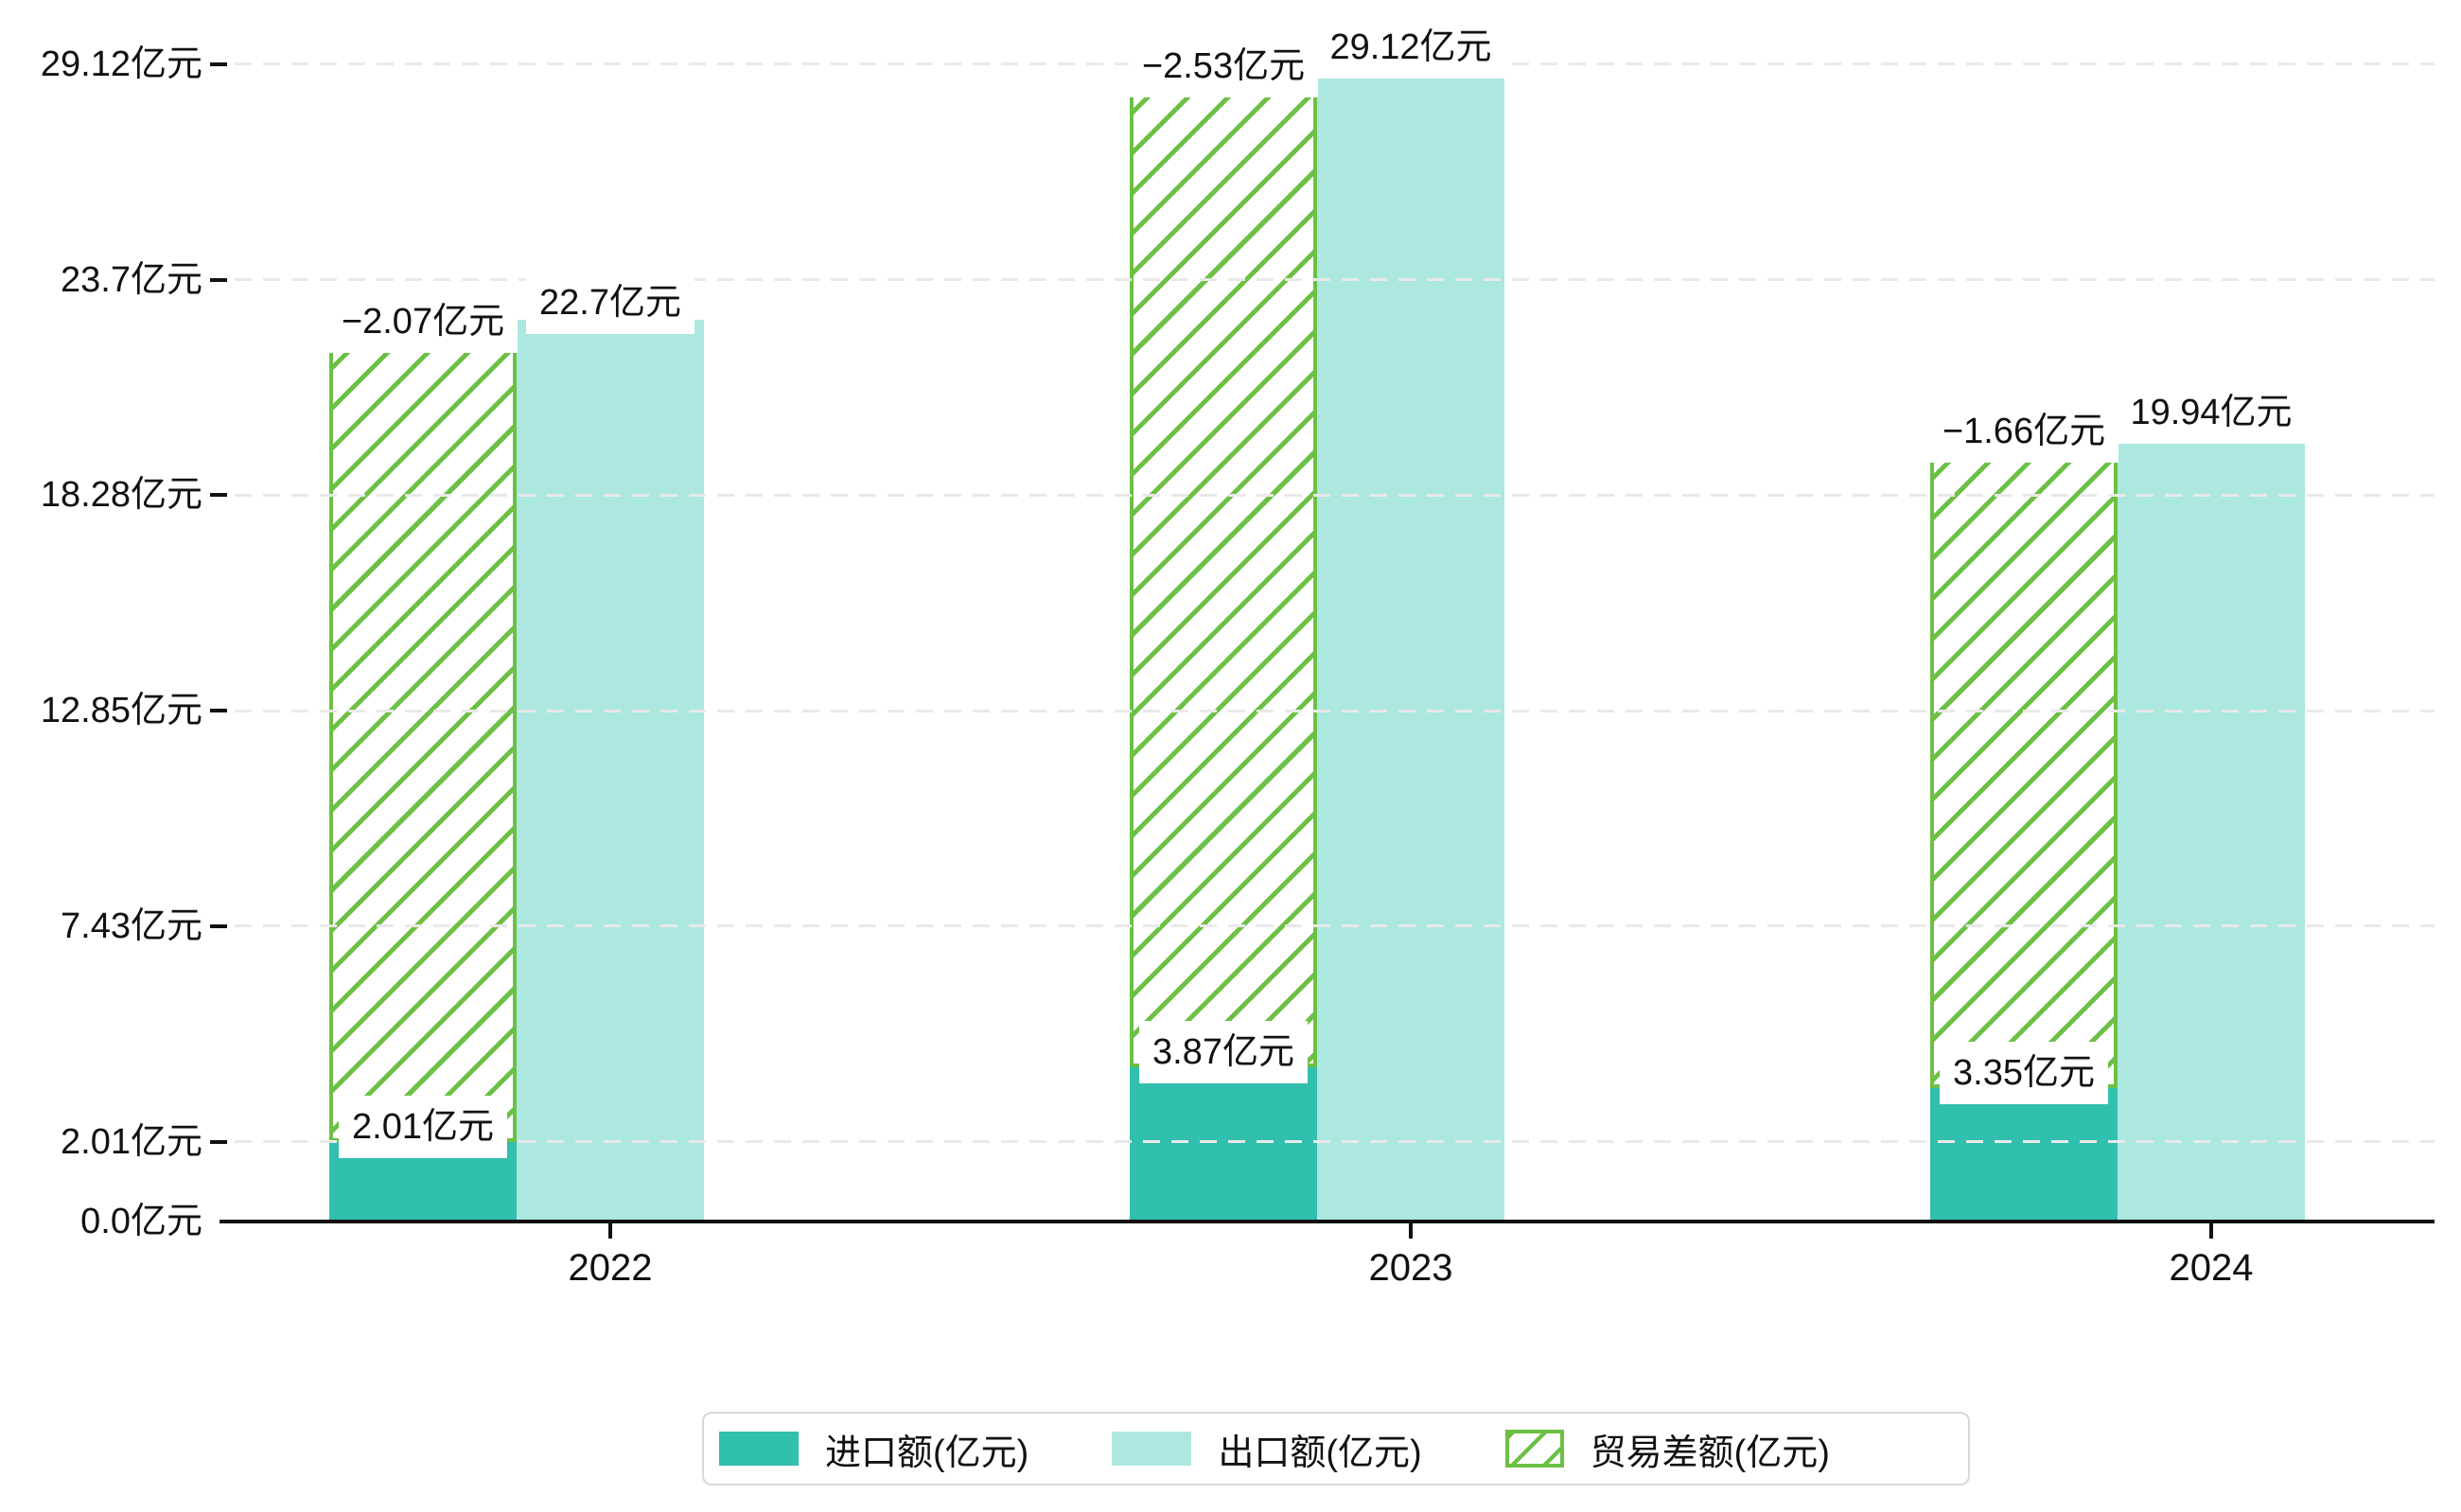  Describe the element at coordinates (121, 496) in the screenshot. I see `y-tick-label: 18.28亿元` at that location.